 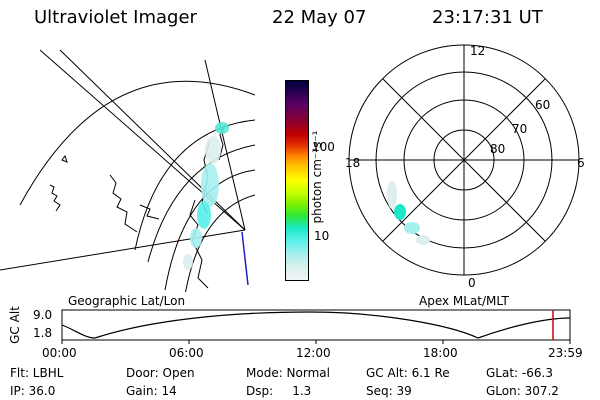 I want to click on mlt-label-18: 18, so click(x=353, y=163).